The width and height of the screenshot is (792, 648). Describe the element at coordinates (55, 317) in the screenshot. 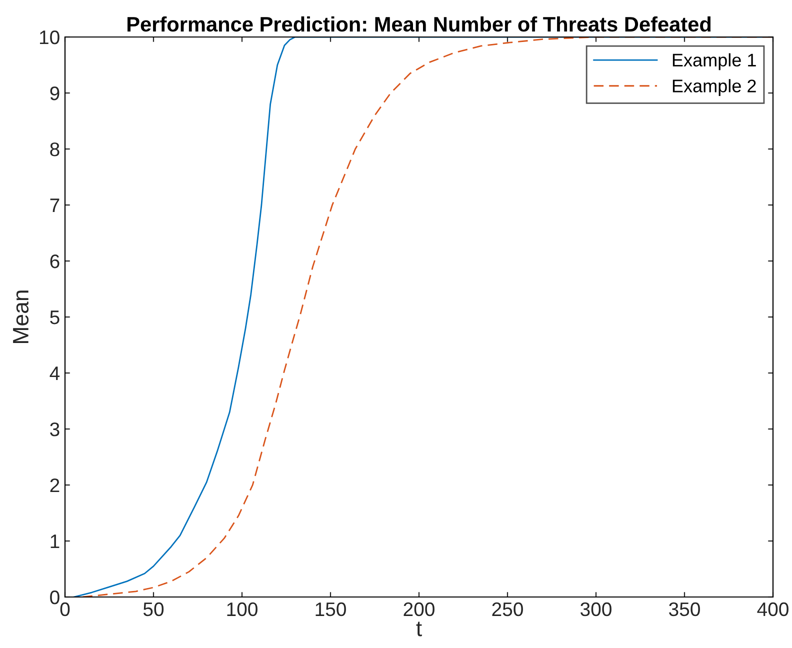

I see `y-tick-label: 5` at that location.